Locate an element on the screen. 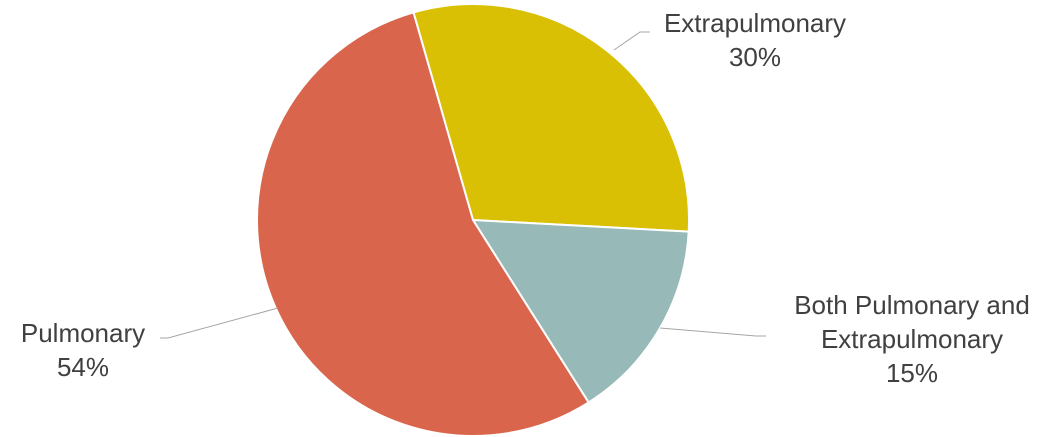  slice-label: Both Pulmonary and Extrapulmonary 15% is located at coordinates (912, 339).